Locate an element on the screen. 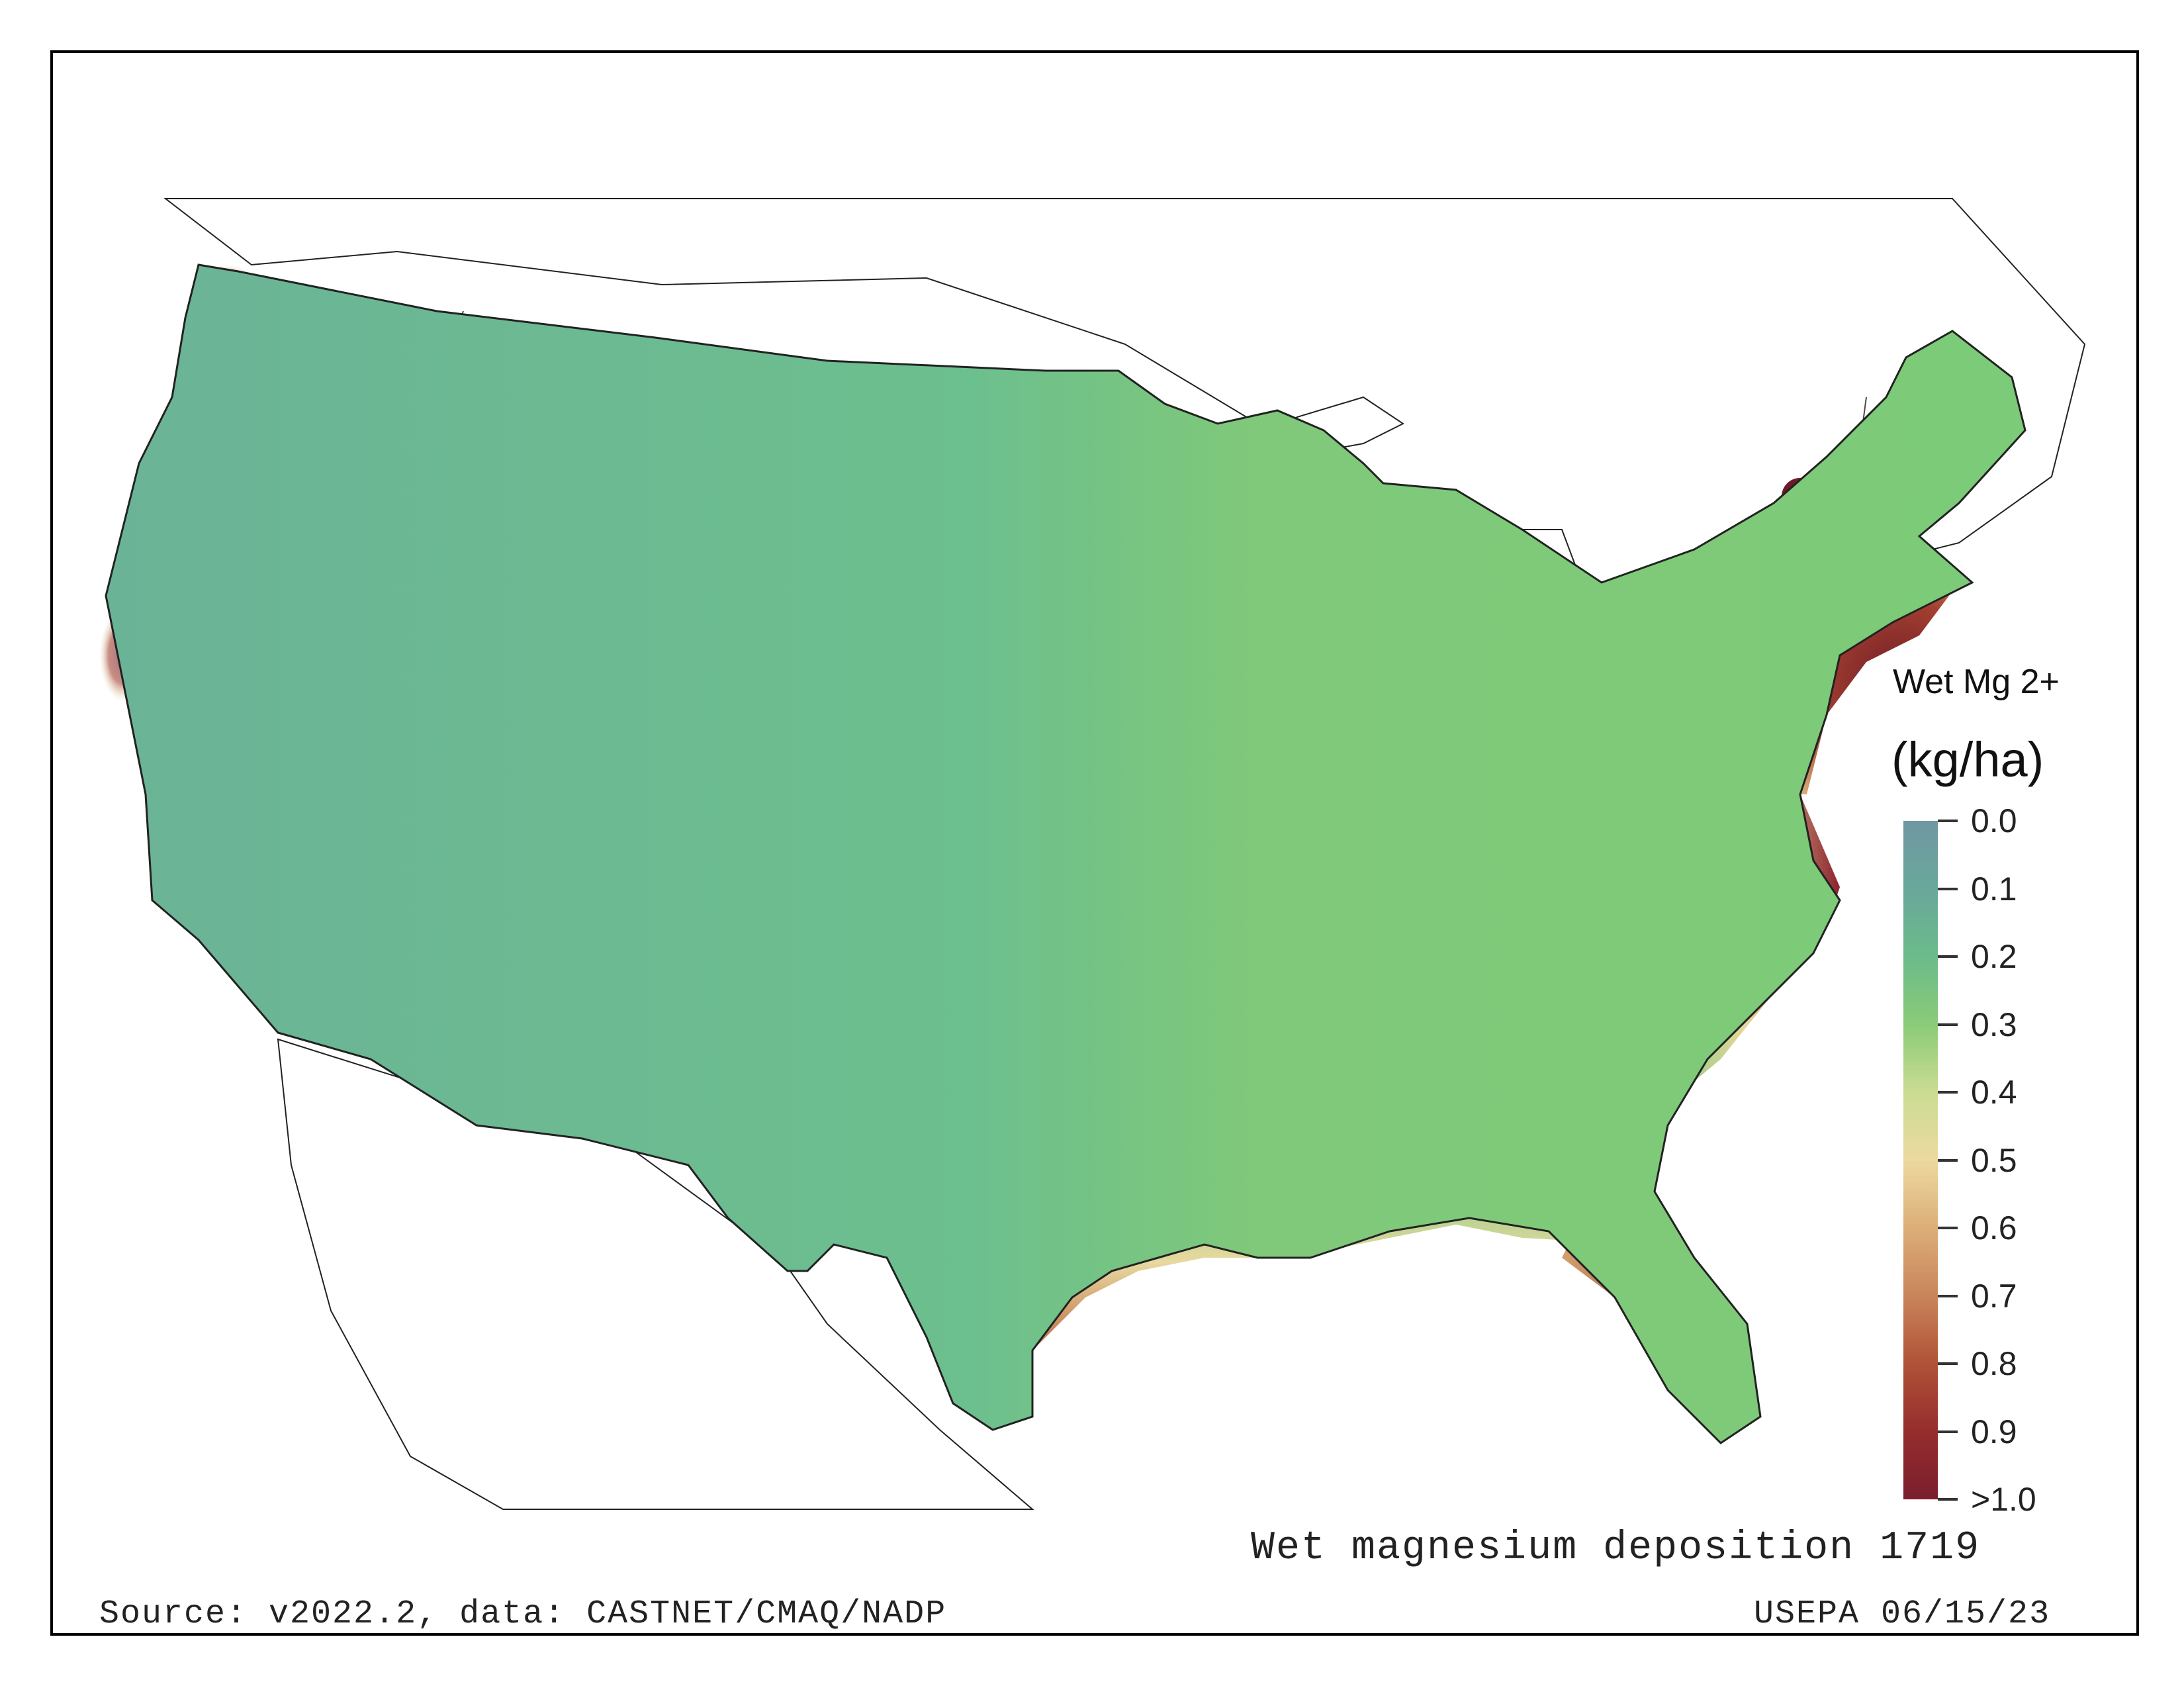 The width and height of the screenshot is (2184, 1688). legend-tick-label: 0.5 is located at coordinates (1994, 1160).